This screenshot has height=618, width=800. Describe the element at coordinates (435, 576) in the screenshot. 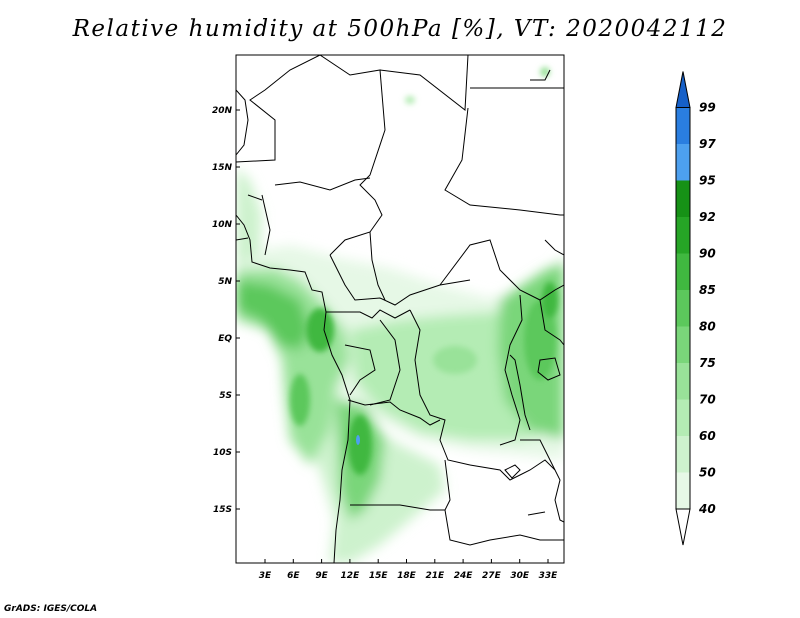

I see `lon-label: 21E` at that location.